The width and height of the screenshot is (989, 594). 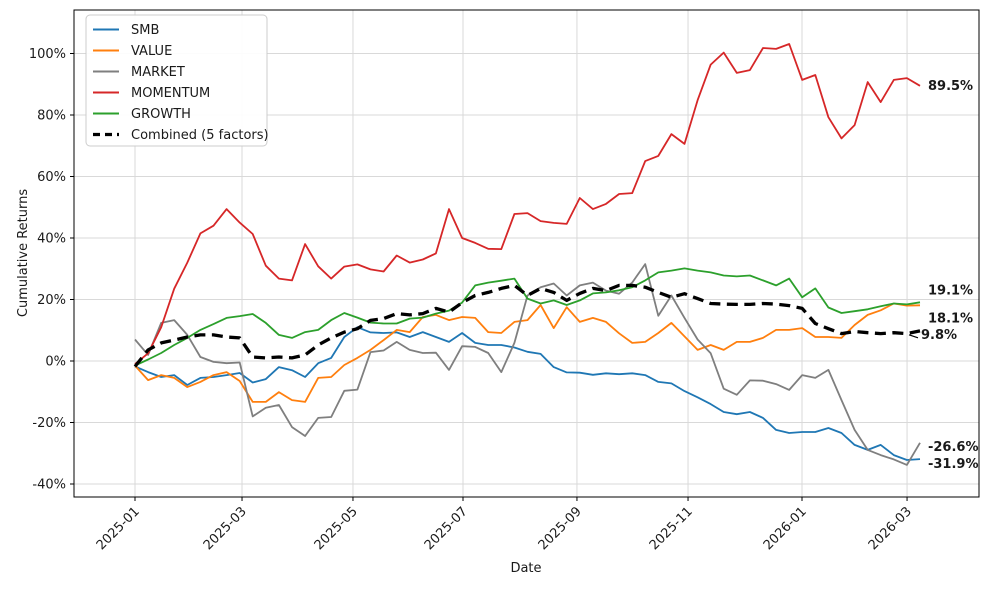 What do you see at coordinates (55, 362) in the screenshot?
I see `y-tick-label: 0%` at bounding box center [55, 362].